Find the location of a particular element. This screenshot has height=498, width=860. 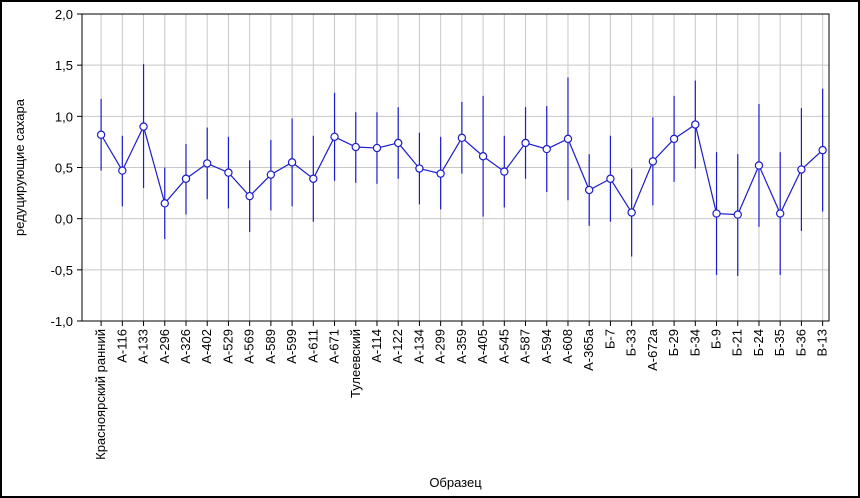

x-tick-label: Б-33 is located at coordinates (631, 342).